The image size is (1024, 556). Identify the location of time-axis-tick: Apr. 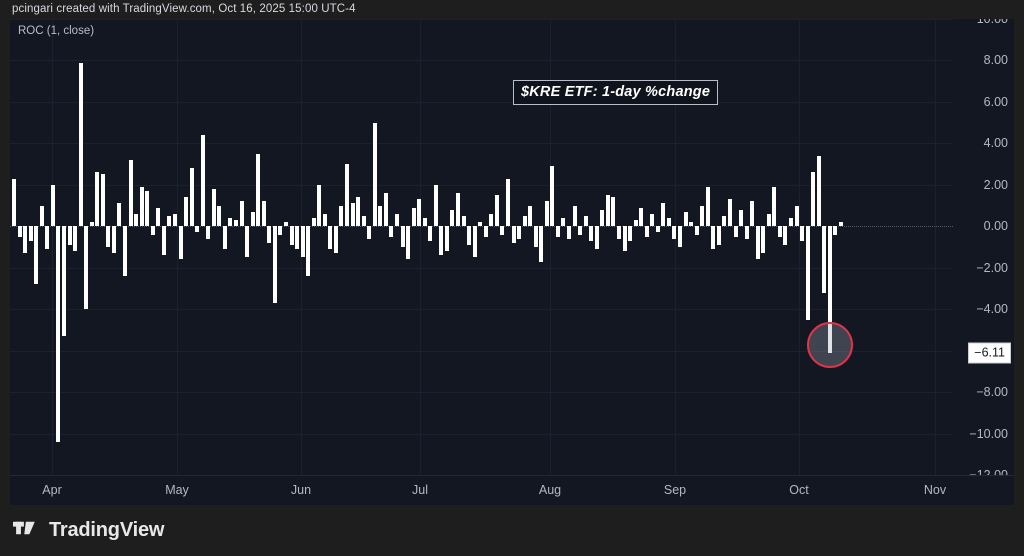
(52, 490).